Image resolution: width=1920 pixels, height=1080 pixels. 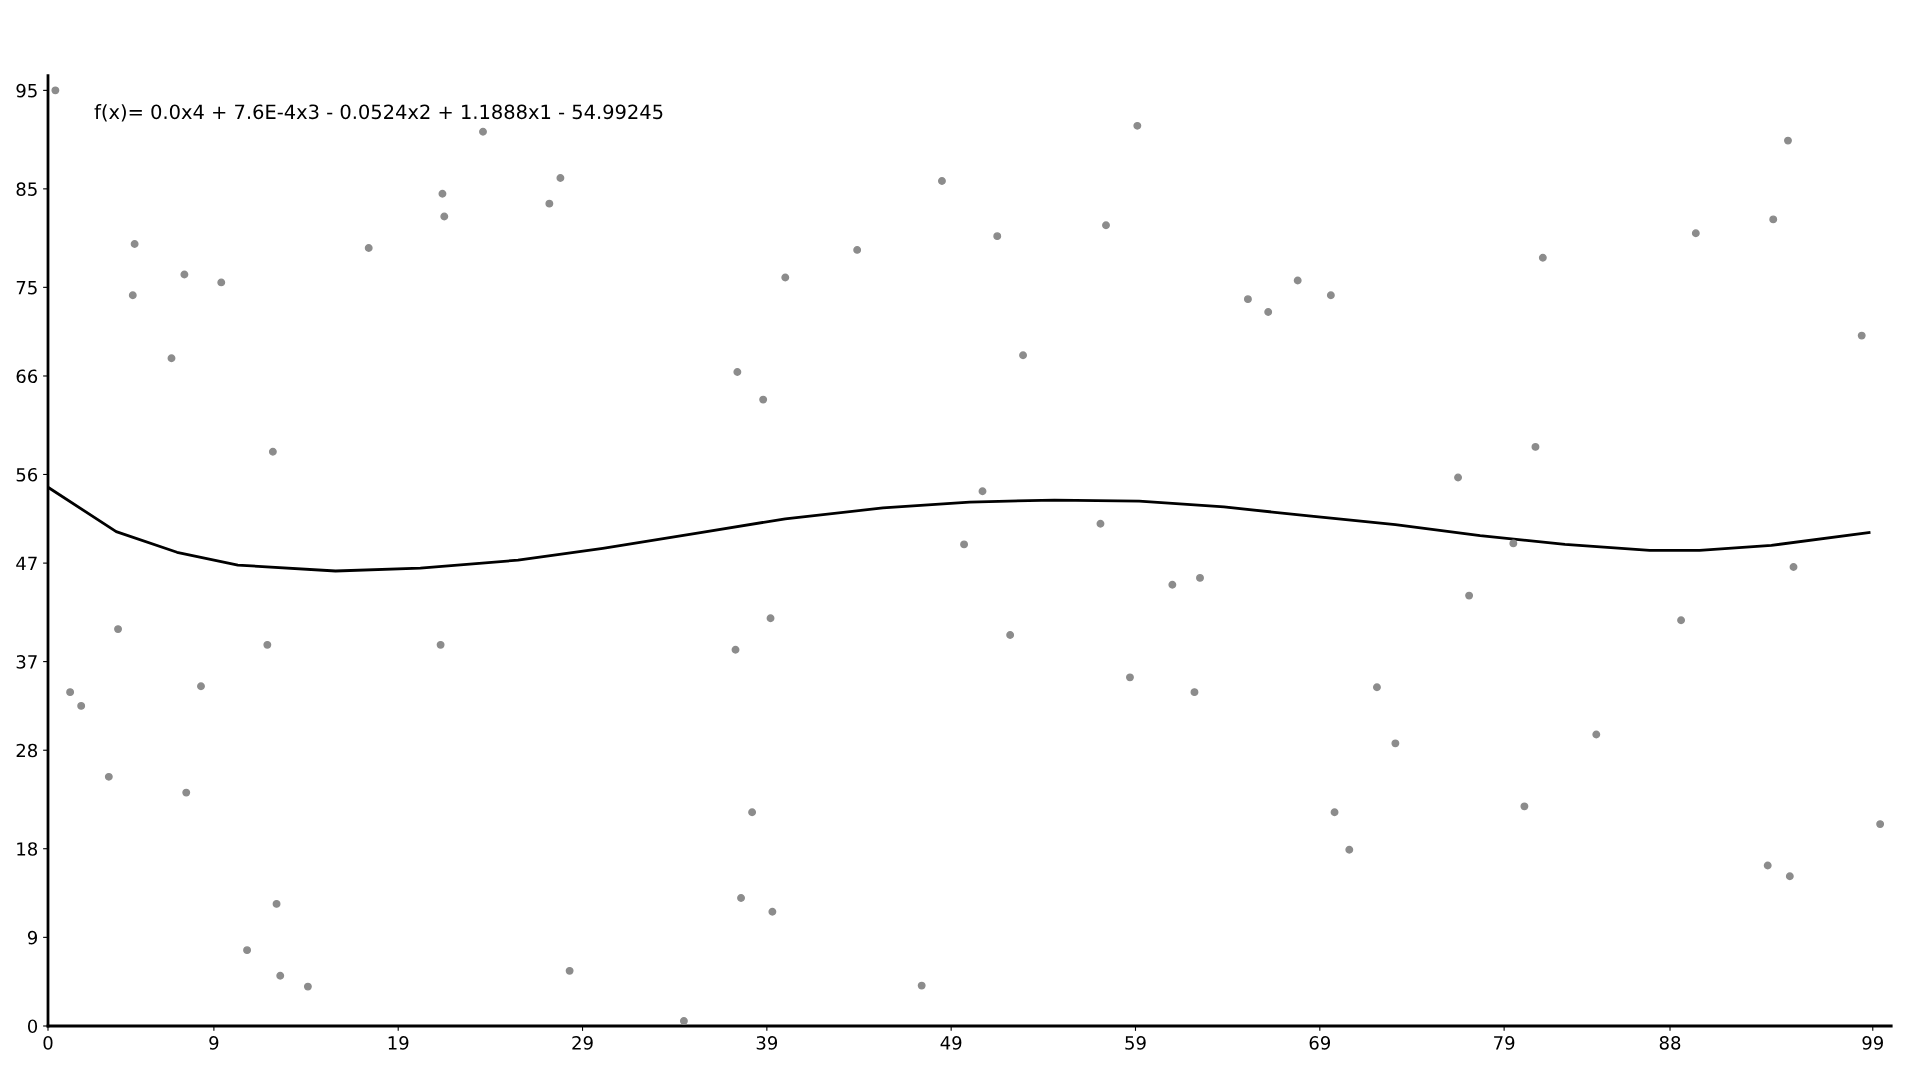 What do you see at coordinates (1504, 1043) in the screenshot?
I see `x-tick-label: 79` at bounding box center [1504, 1043].